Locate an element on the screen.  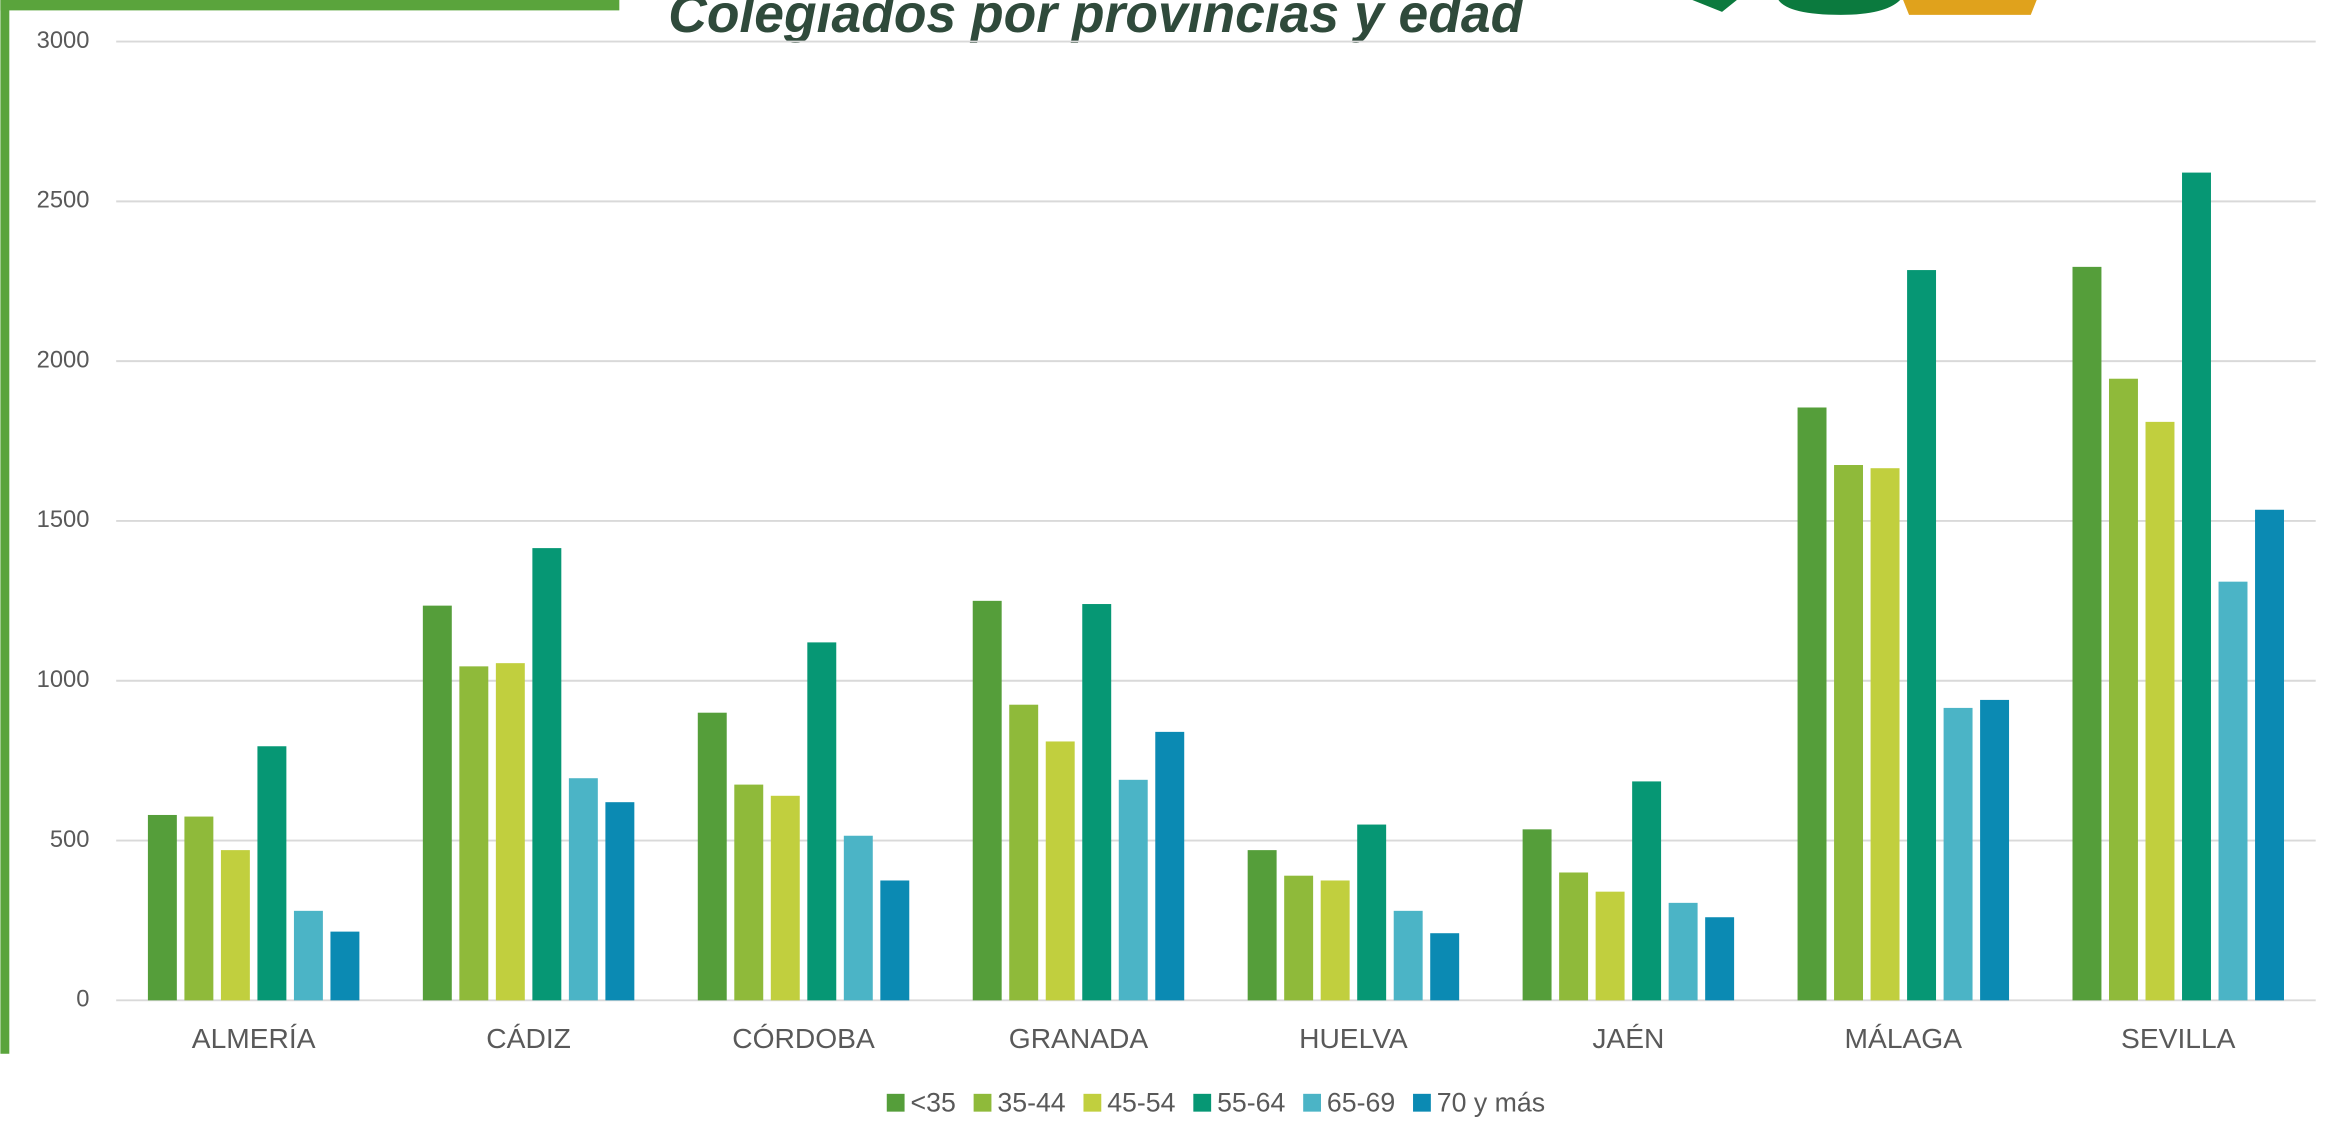
legend-label: 70 y más is located at coordinates (1491, 1102).